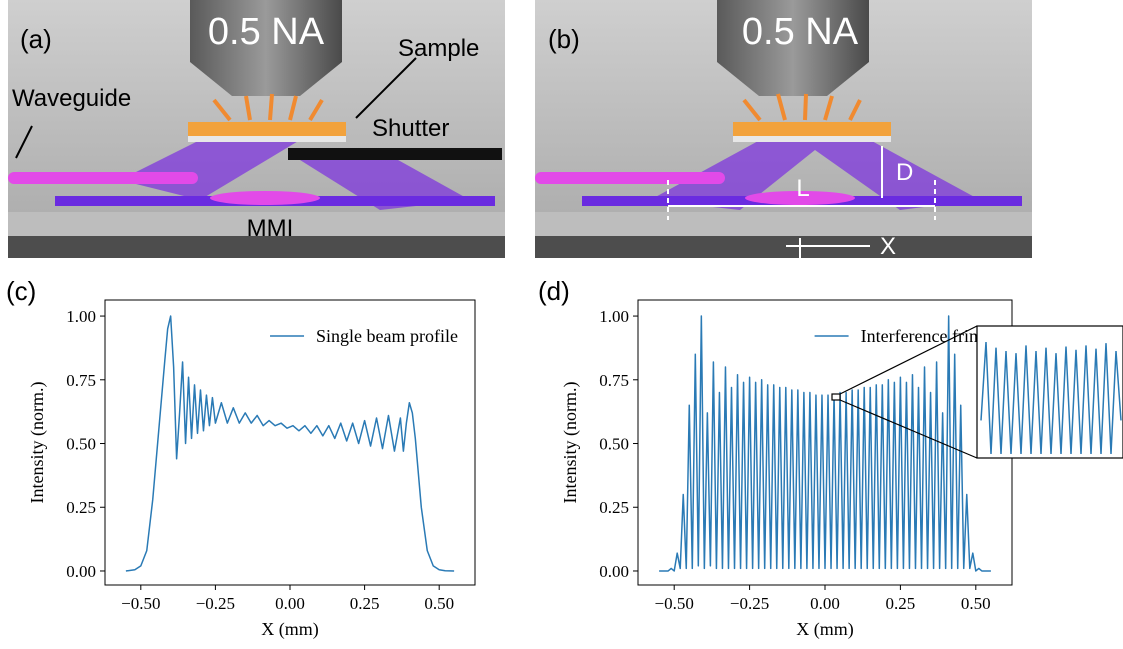 The height and width of the screenshot is (649, 1123). I want to click on shutter-label: Shutter, so click(410, 128).